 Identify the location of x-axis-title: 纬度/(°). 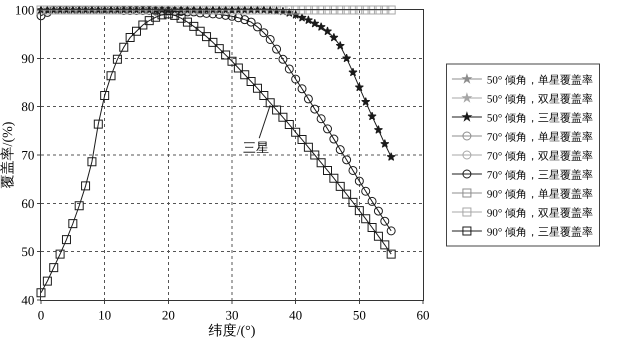
(232, 331).